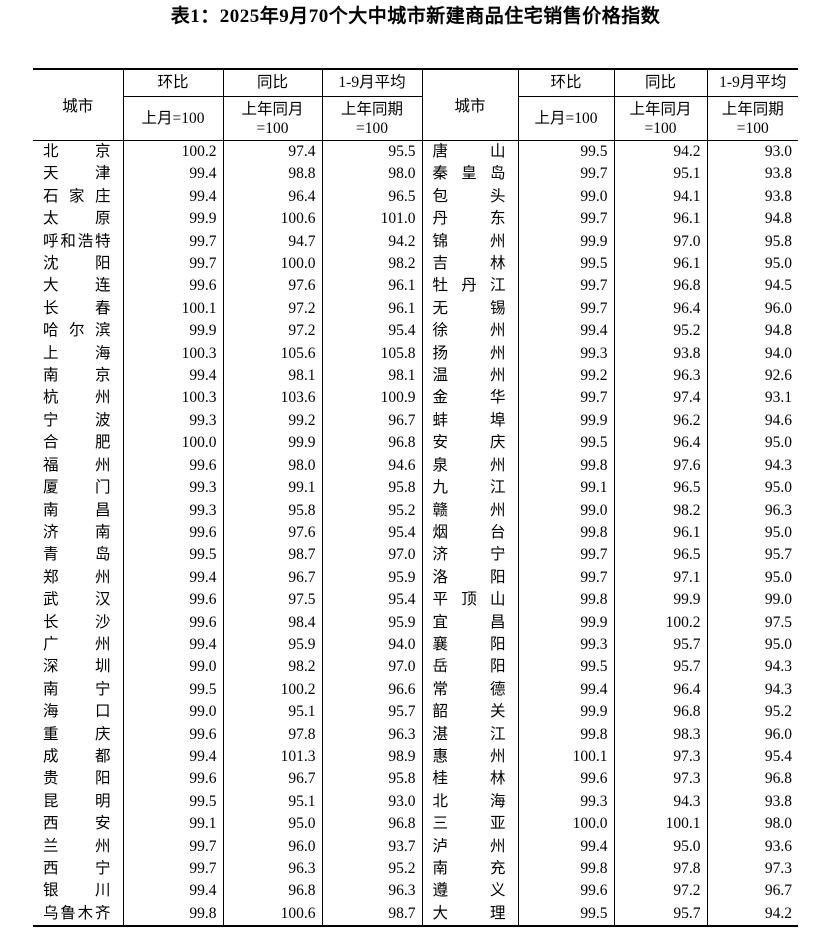 The image size is (831, 936). Describe the element at coordinates (470, 667) in the screenshot. I see `city-name-cell: 岳阳` at that location.